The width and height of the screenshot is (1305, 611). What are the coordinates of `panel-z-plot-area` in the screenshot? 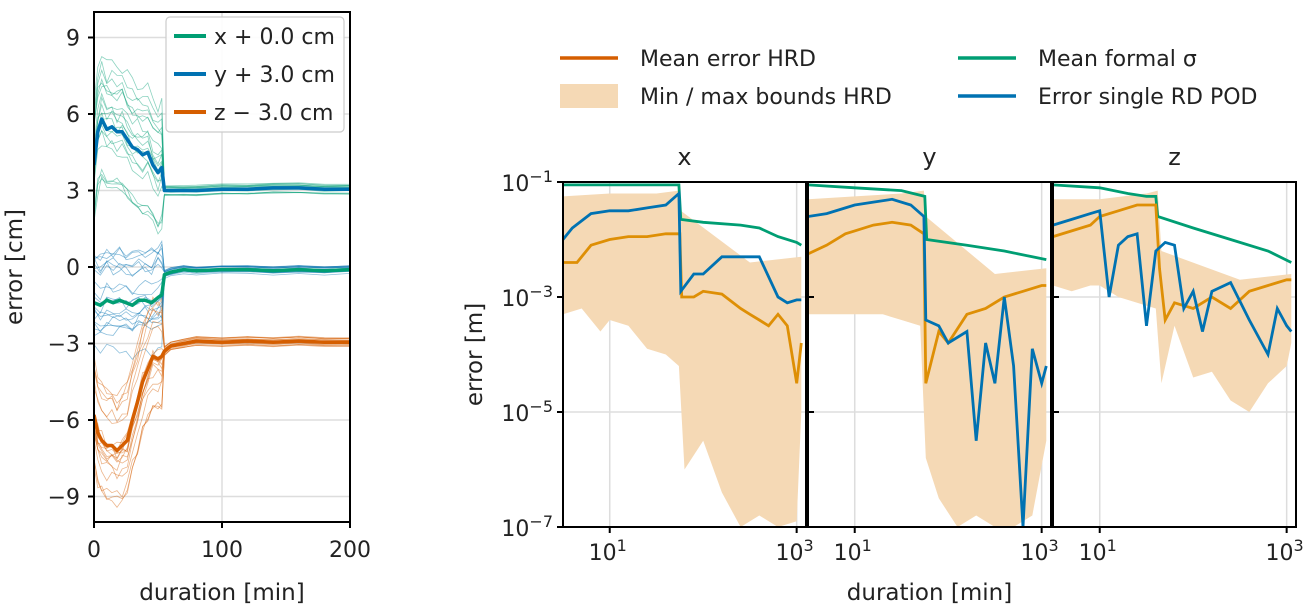 It's located at (1173, 297).